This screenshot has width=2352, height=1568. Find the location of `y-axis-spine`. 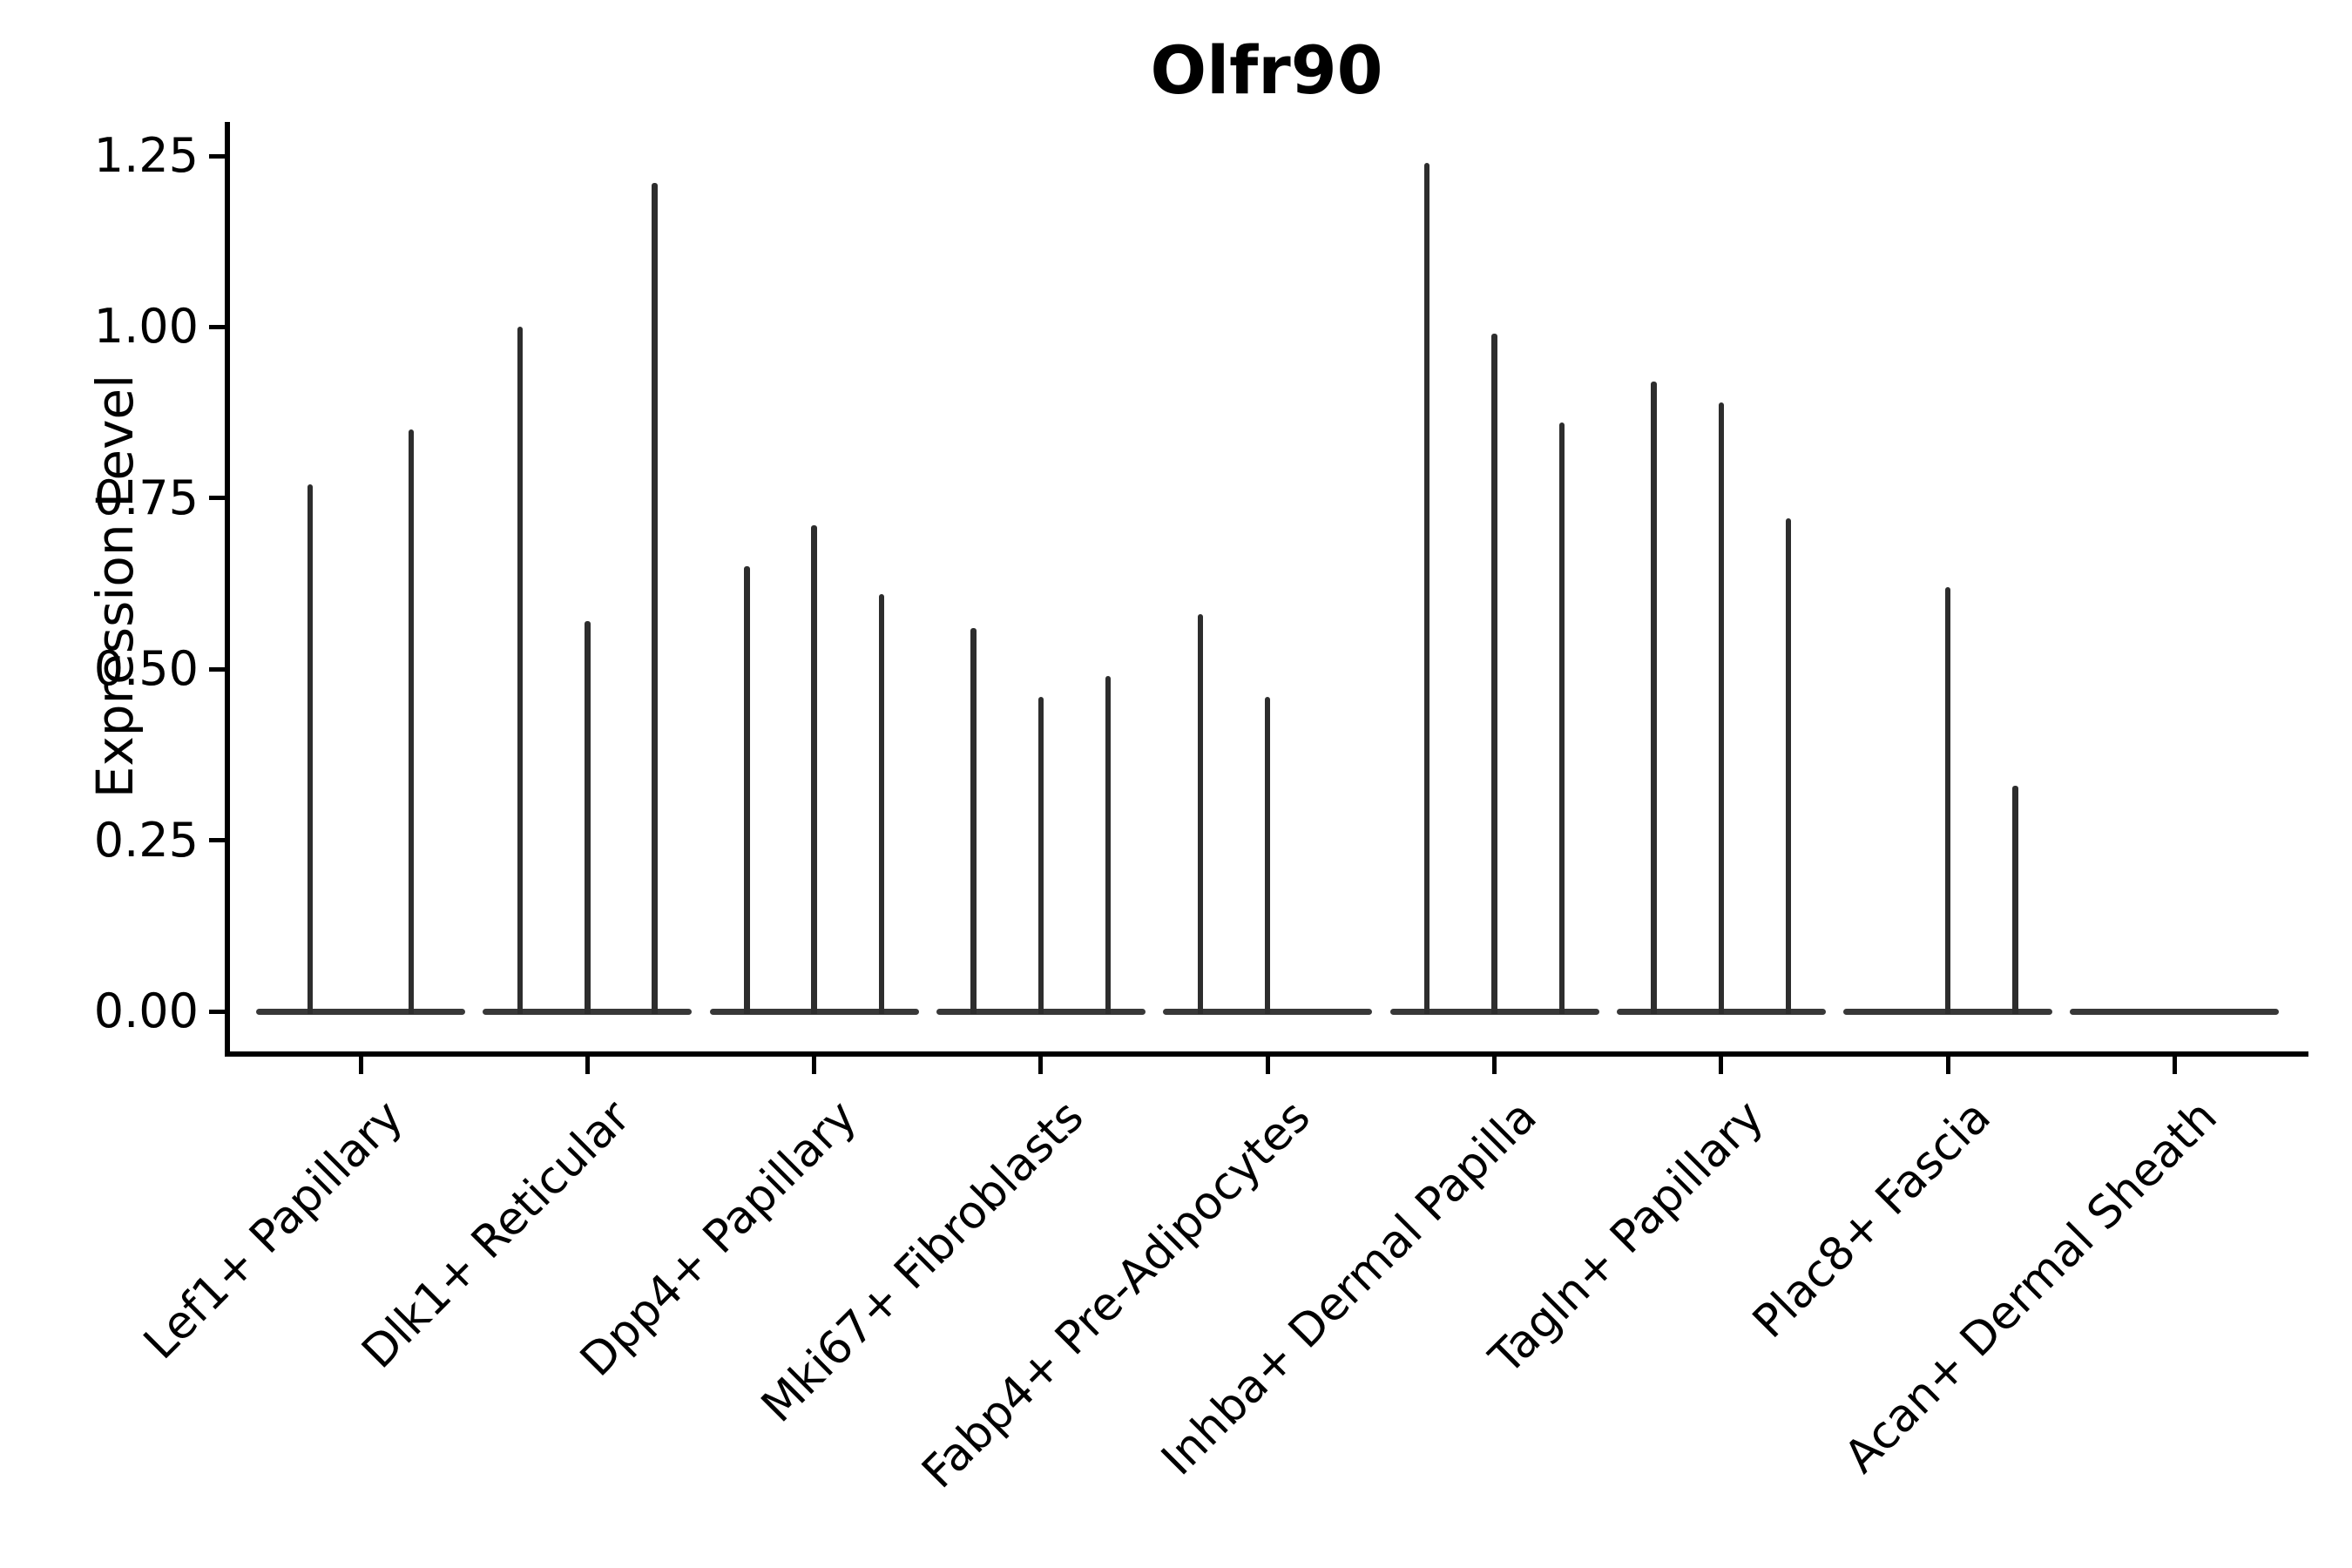

y-axis-spine is located at coordinates (228, 589).